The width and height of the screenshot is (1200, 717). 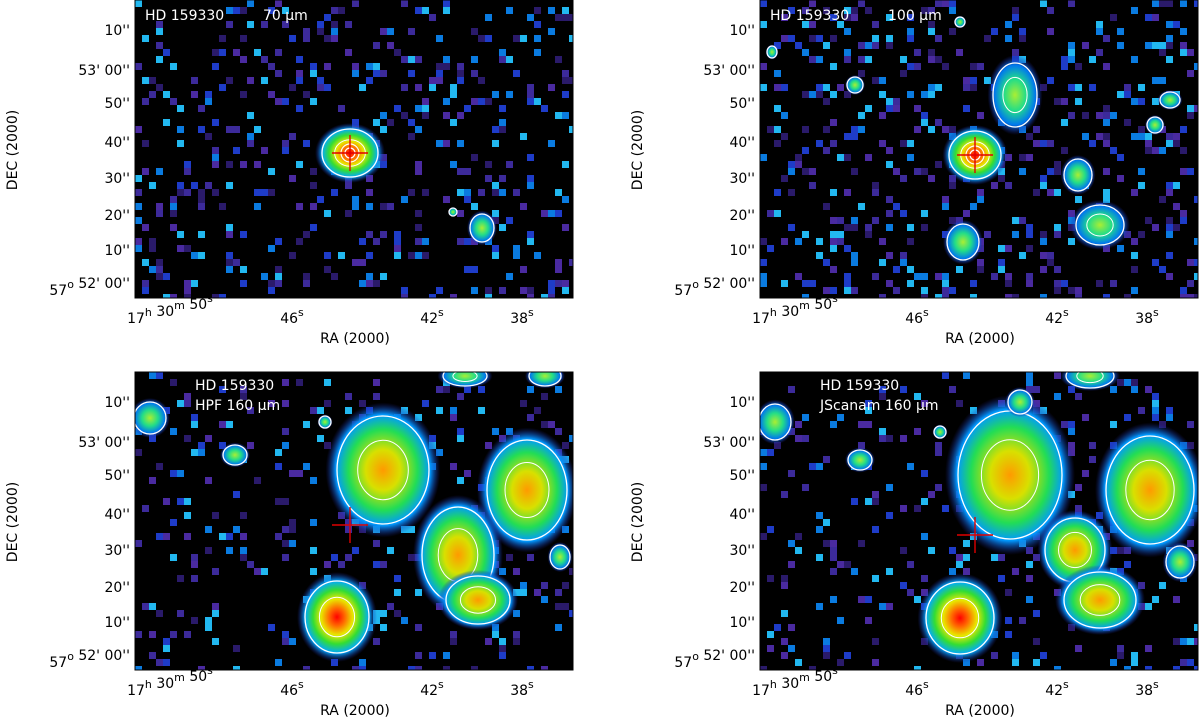 I want to click on tick-label: 17h 30m 50s, so click(x=170, y=681).